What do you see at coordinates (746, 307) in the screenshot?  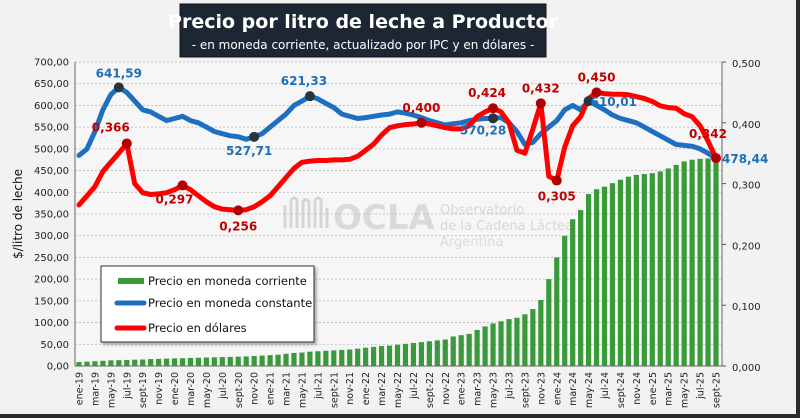 I see `y-right-tick-label: 0,100` at bounding box center [746, 307].